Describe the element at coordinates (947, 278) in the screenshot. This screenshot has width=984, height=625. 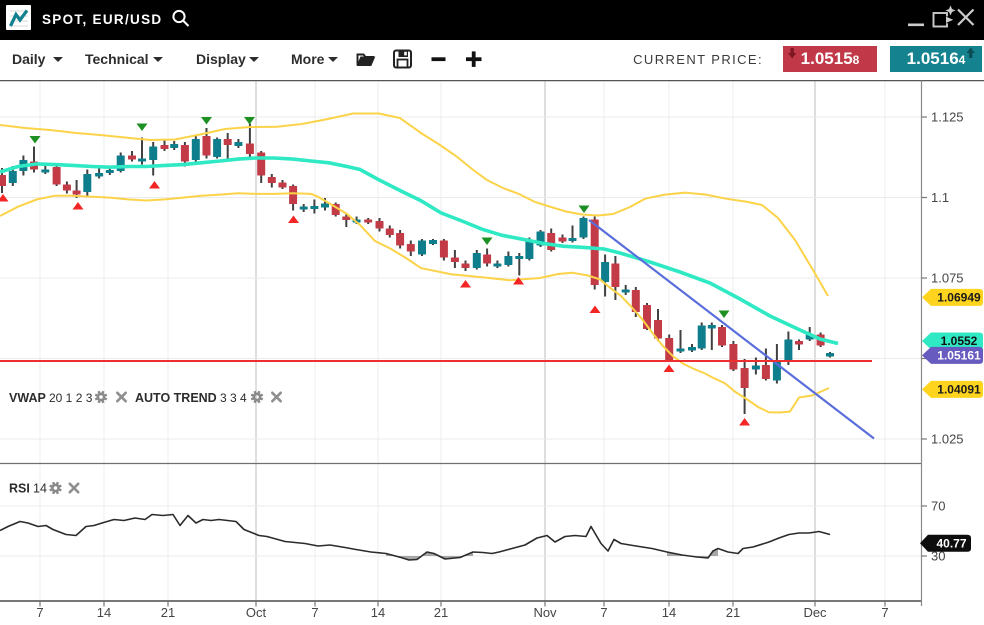
I see `svg-text: 1.075` at that location.